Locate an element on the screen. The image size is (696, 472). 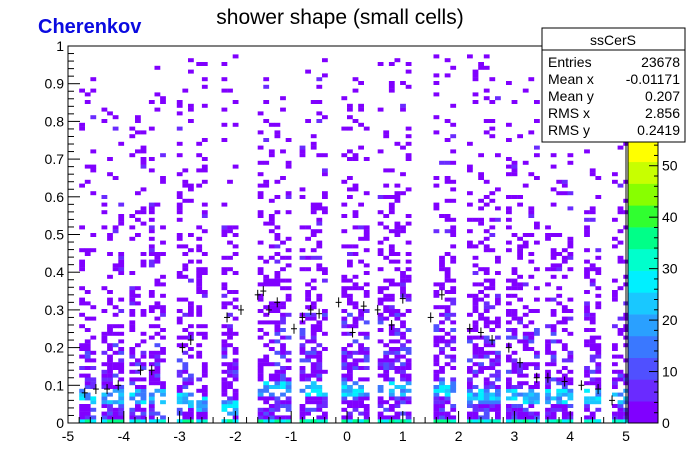
y-tick-label: 1 is located at coordinates (60, 46).